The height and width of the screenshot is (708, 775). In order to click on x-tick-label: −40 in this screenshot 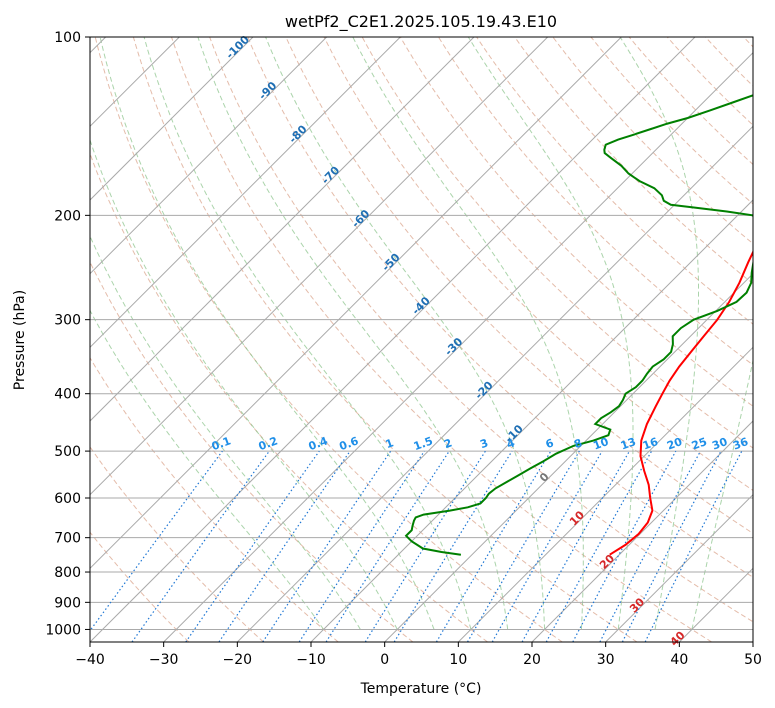, I will do `click(90, 660)`.